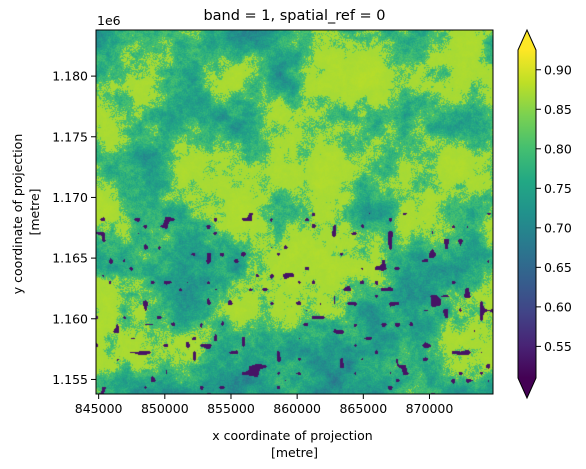 The height and width of the screenshot is (469, 586). Describe the element at coordinates (430, 408) in the screenshot. I see `x-tick-label: 870000` at that location.